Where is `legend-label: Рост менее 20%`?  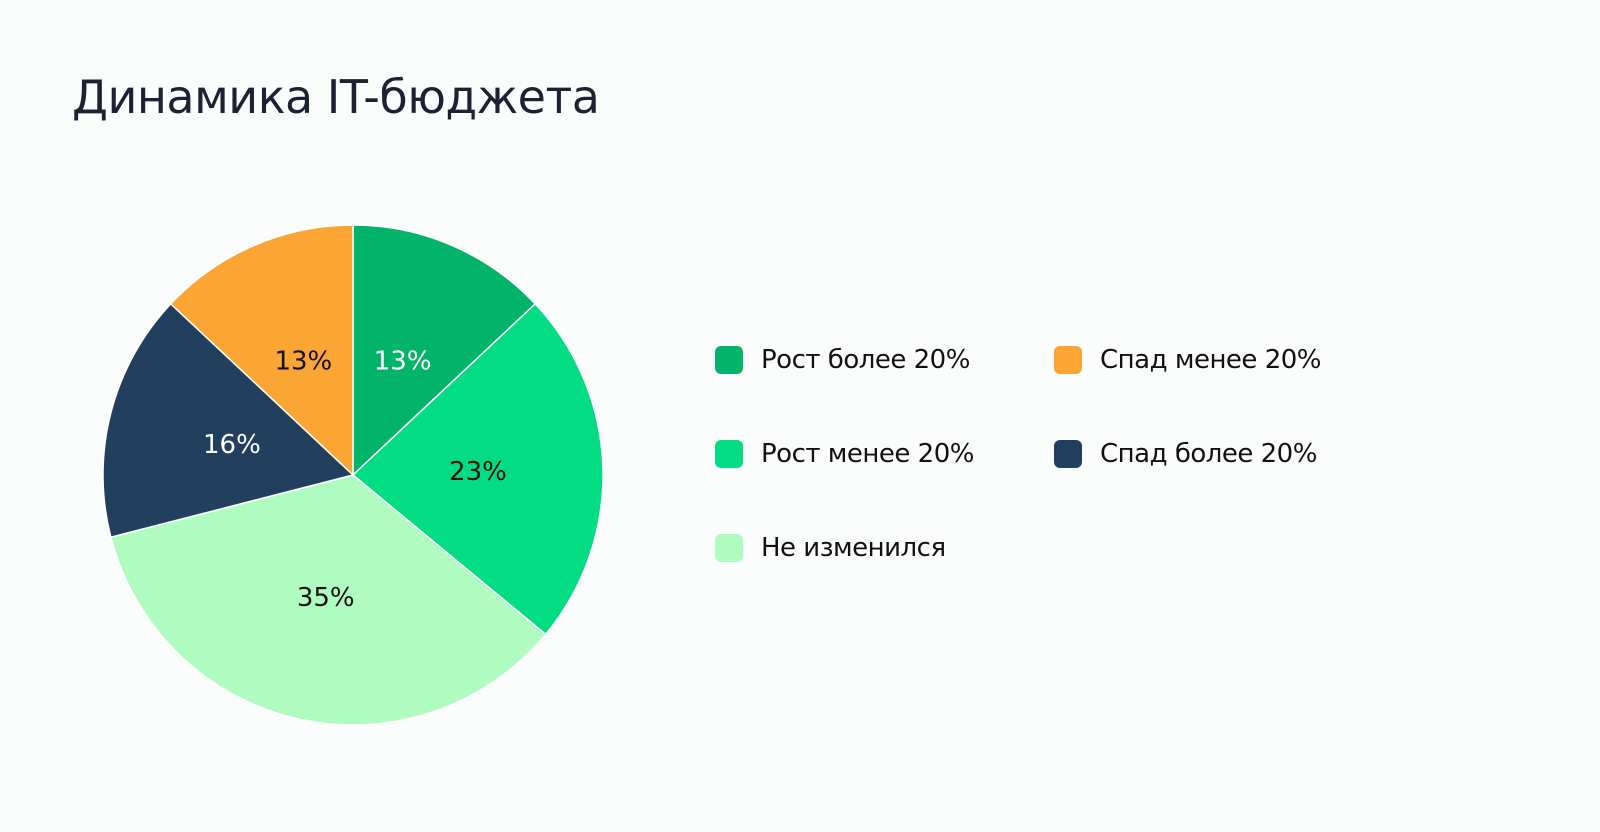 legend-label: Рост менее 20% is located at coordinates (867, 454).